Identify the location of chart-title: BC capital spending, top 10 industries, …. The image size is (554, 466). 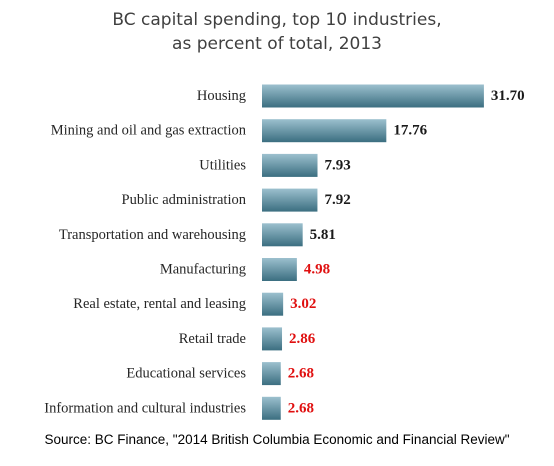
(277, 32).